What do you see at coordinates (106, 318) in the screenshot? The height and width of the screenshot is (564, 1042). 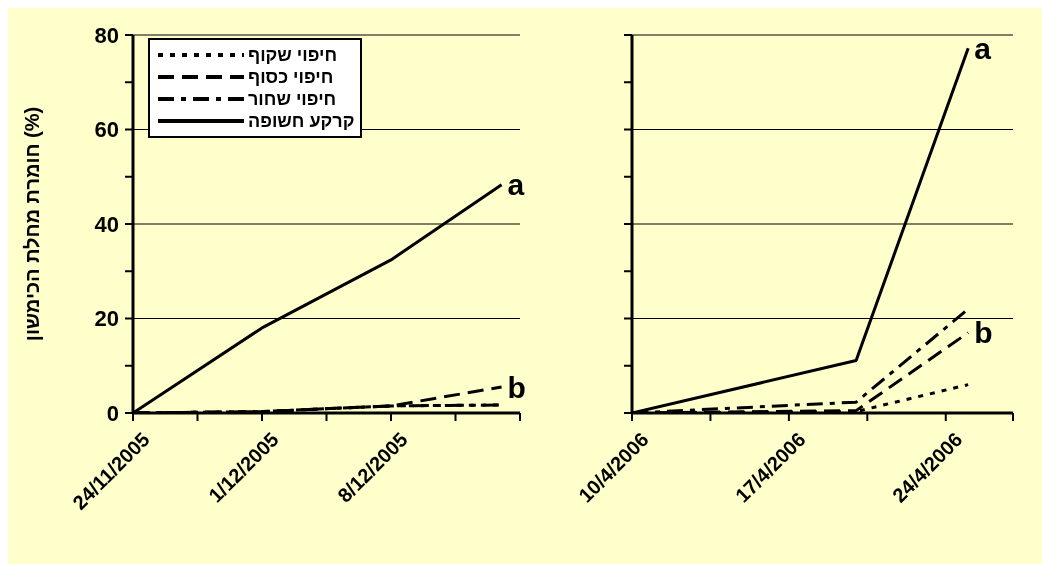 I see `y-tick-label: 20` at bounding box center [106, 318].